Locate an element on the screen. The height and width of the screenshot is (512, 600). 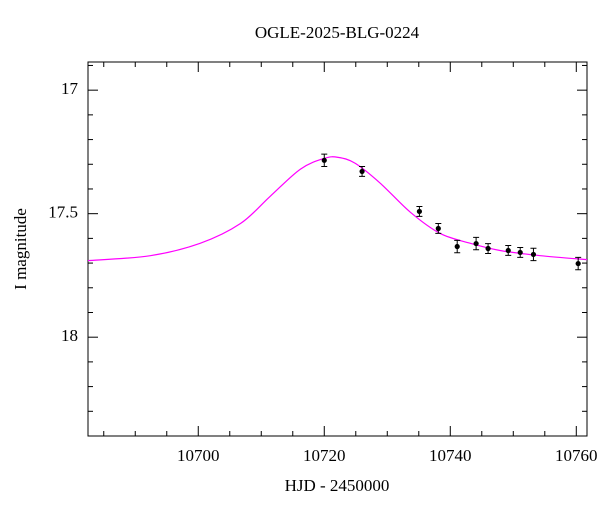
x-tick-label: 10720 is located at coordinates (324, 455).